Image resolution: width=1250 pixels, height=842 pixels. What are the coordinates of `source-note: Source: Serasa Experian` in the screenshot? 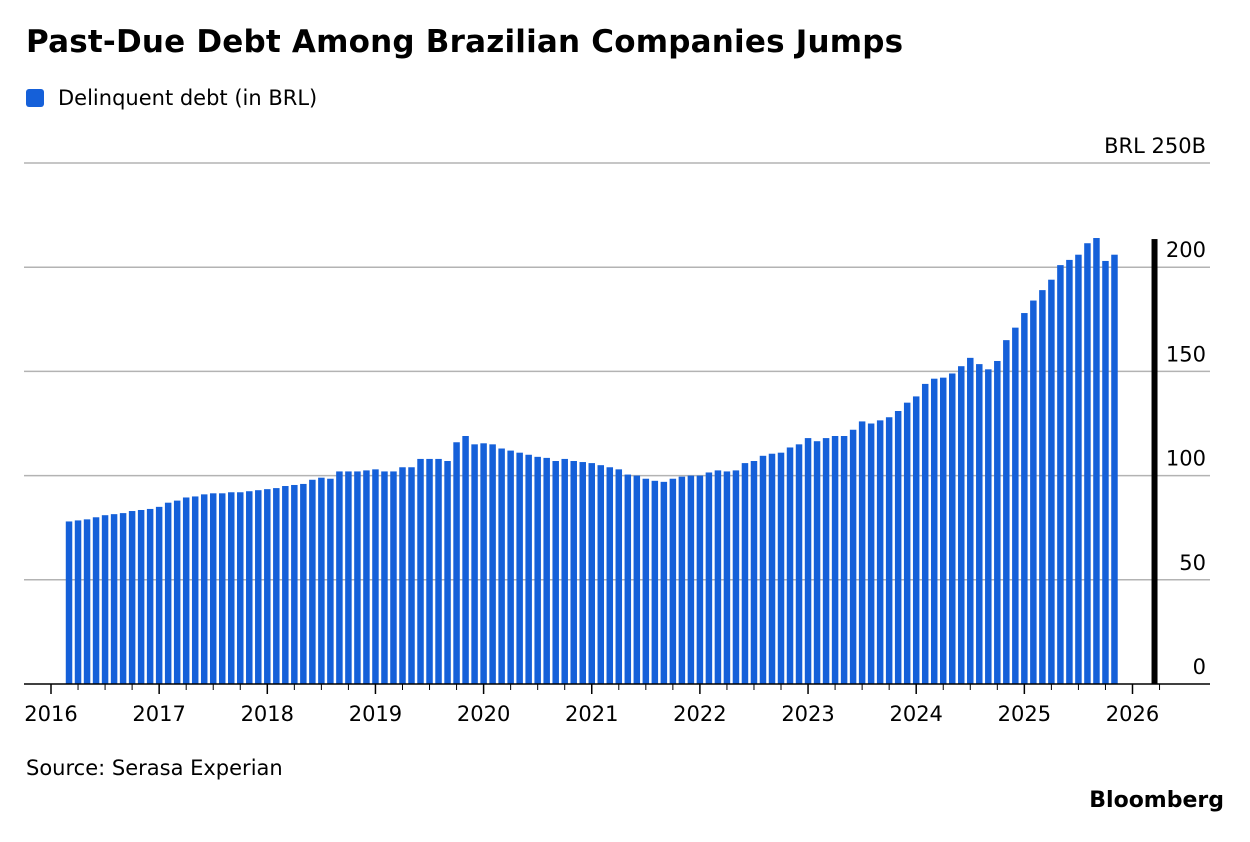 It's located at (154, 768).